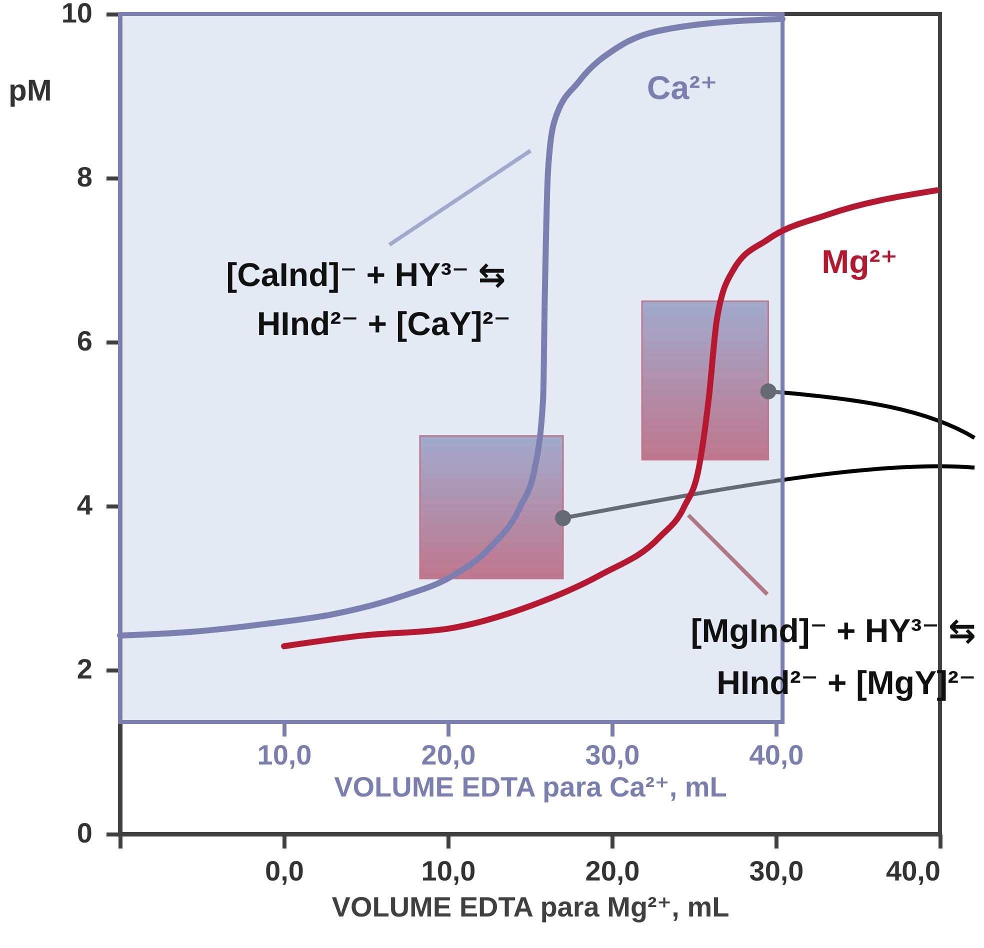  What do you see at coordinates (833, 631) in the screenshot?
I see `annotation: [MgInd]⁻ + HY³⁻ ⇆` at bounding box center [833, 631].